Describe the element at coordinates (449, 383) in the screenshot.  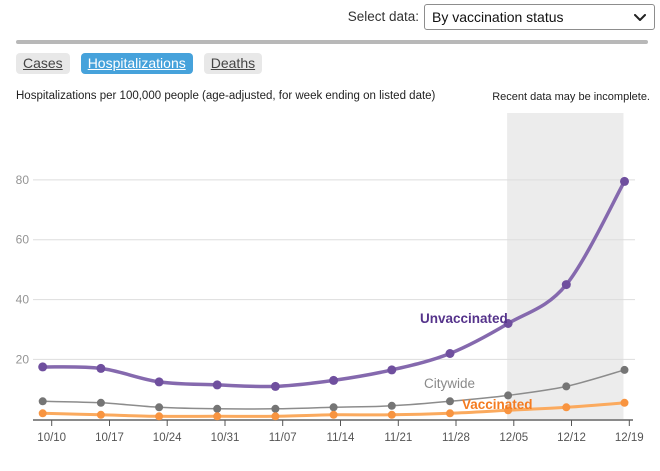
I see `series-label-citywide: Citywide` at that location.